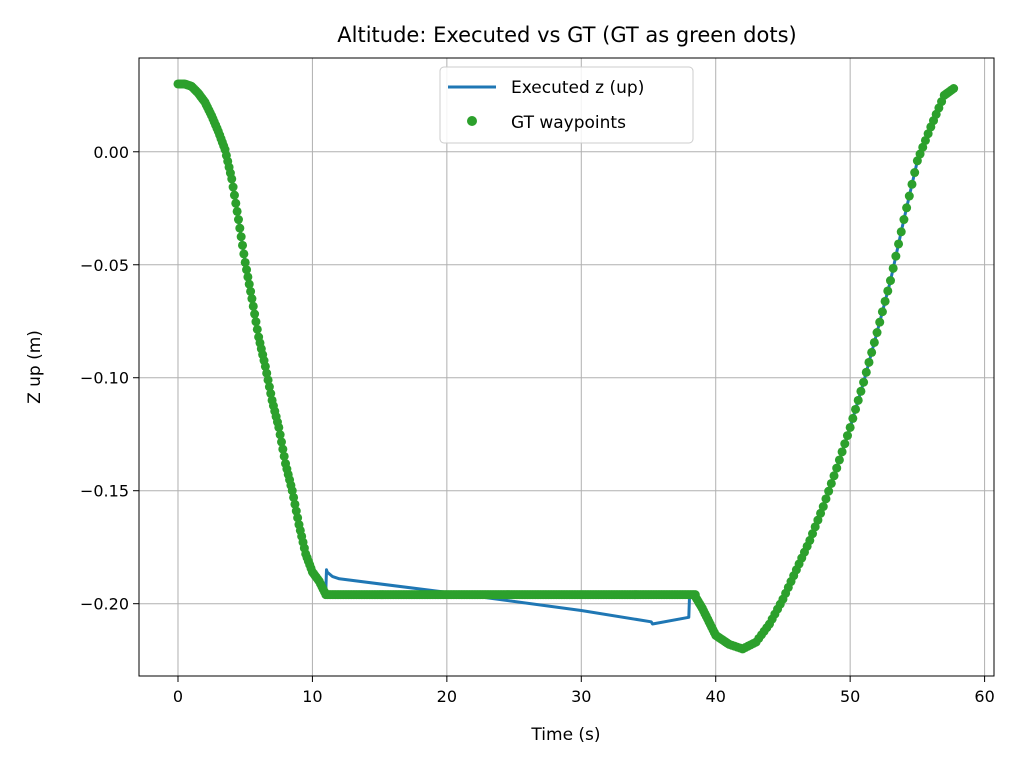 The height and width of the screenshot is (768, 1024). Describe the element at coordinates (312, 696) in the screenshot. I see `x-tick-label: 10` at that location.